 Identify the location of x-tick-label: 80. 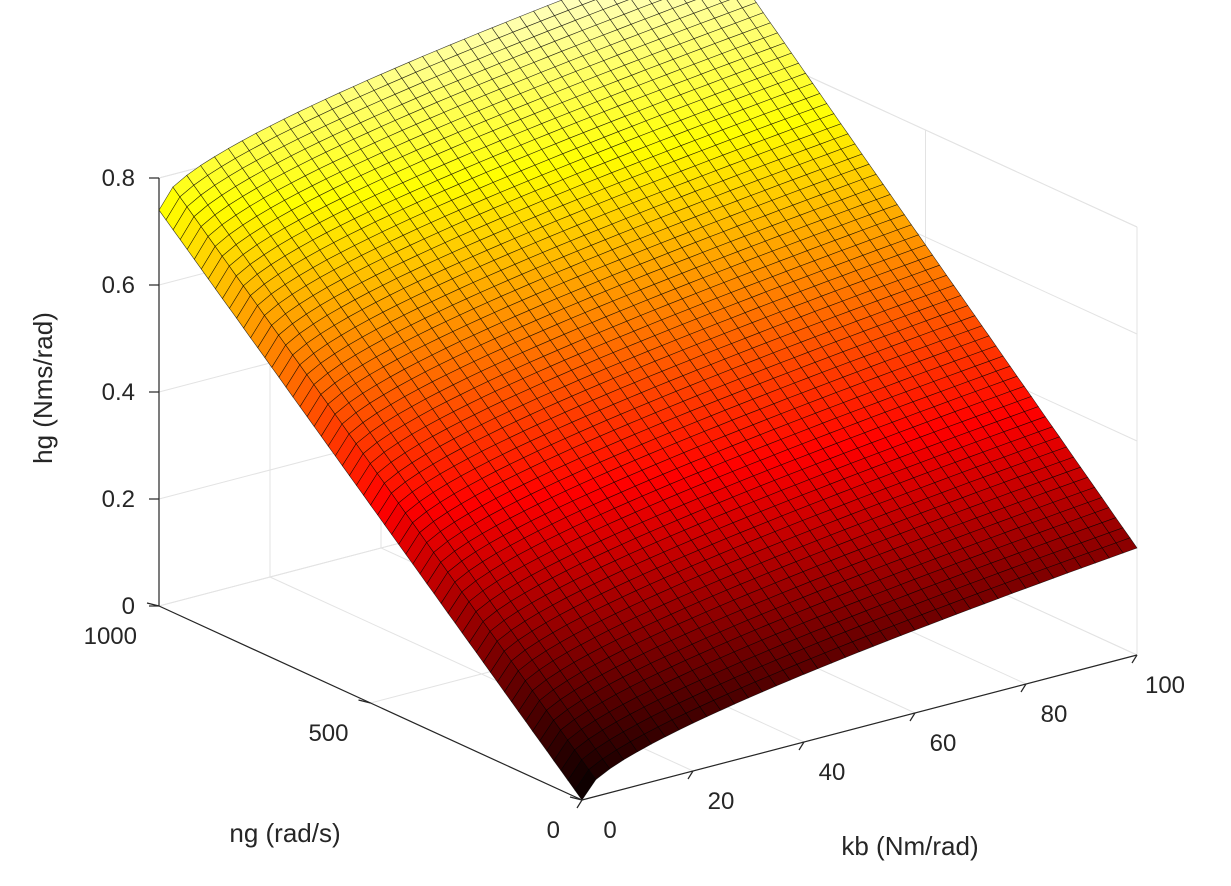
(1054, 714).